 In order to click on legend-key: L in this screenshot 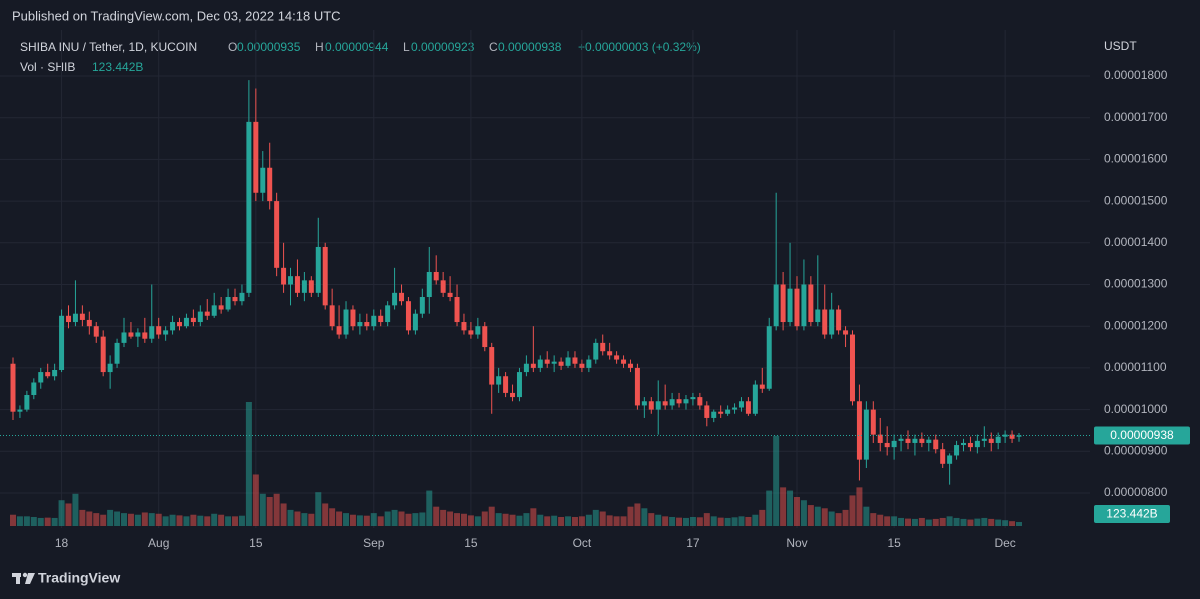, I will do `click(406, 47)`.